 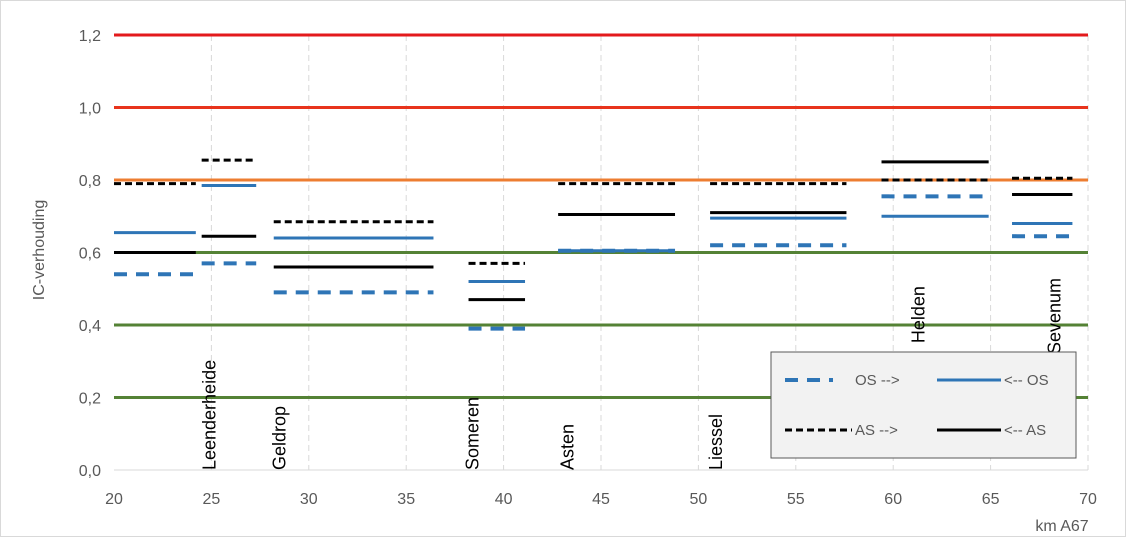 What do you see at coordinates (796, 499) in the screenshot?
I see `x-tick-label: 55` at bounding box center [796, 499].